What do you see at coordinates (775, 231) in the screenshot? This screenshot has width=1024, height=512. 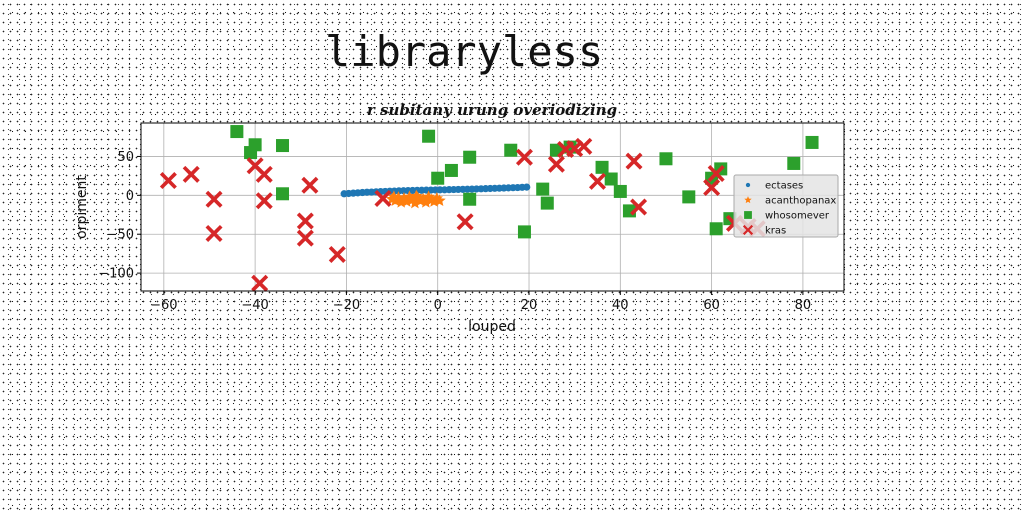 I see `legend-label: kras` at bounding box center [775, 231].